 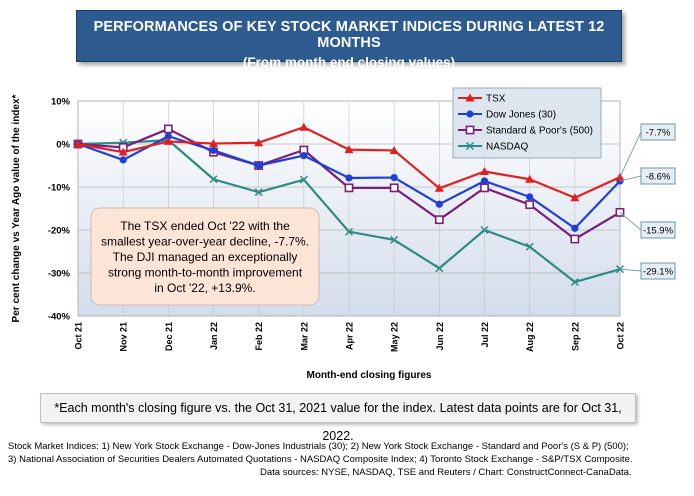 What do you see at coordinates (482, 99) in the screenshot?
I see `legend-item: TSX` at bounding box center [482, 99].